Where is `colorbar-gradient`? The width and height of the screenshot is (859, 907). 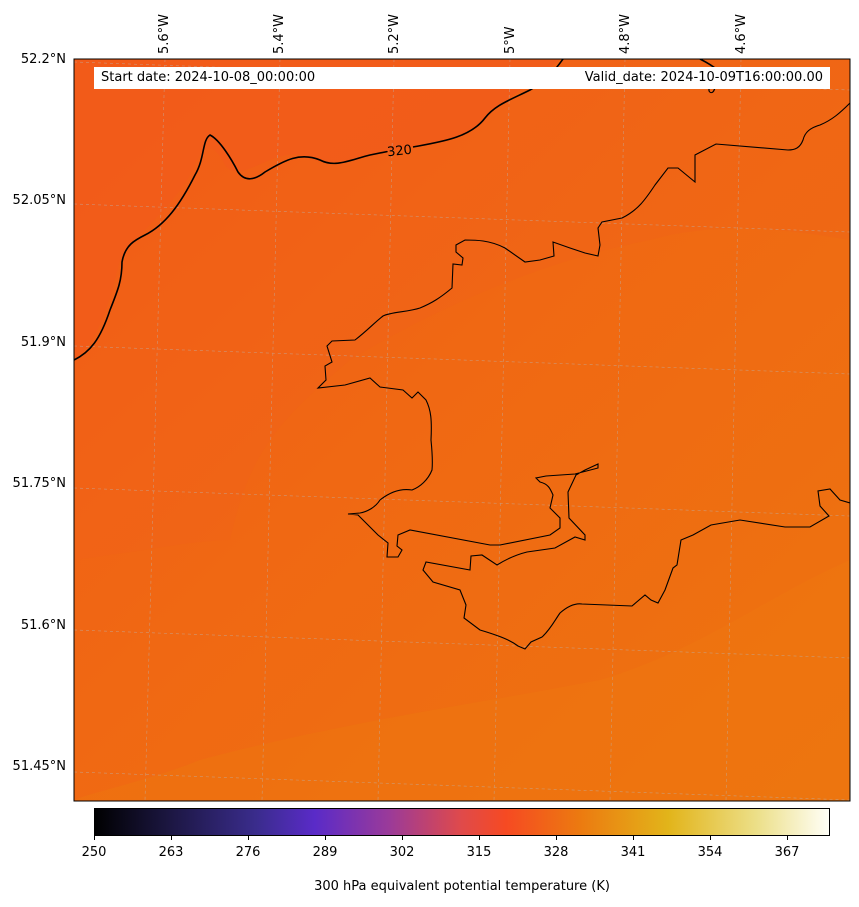 colorbar-gradient is located at coordinates (462, 822).